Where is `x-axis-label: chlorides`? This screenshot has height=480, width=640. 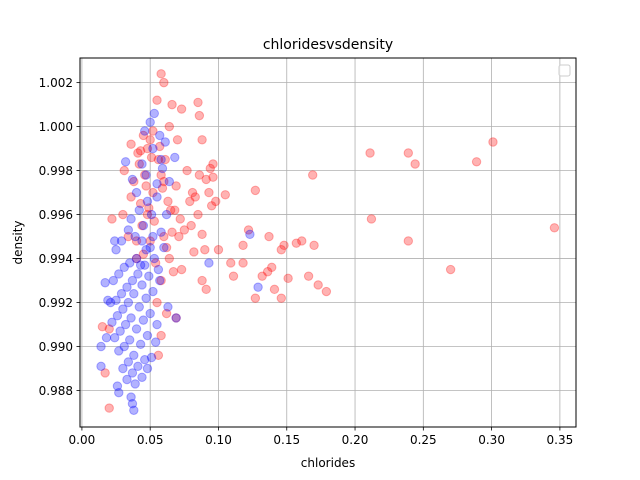
x-axis-label: chlorides is located at coordinates (328, 463).